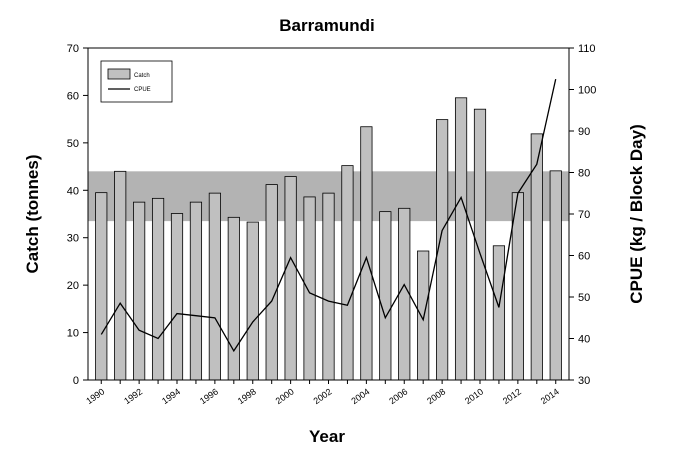  I want to click on x-tick-label-2000: 2000, so click(285, 396).